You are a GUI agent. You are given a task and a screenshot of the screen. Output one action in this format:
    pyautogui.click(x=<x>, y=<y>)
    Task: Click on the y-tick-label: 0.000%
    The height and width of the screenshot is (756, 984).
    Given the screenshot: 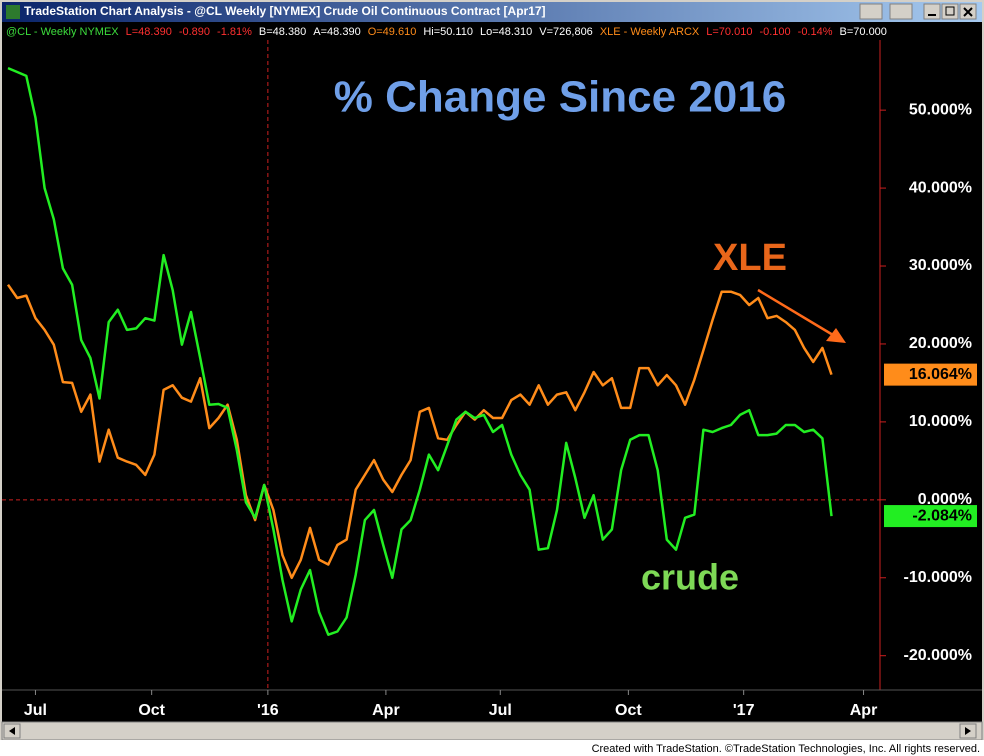 What is the action you would take?
    pyautogui.click(x=945, y=499)
    